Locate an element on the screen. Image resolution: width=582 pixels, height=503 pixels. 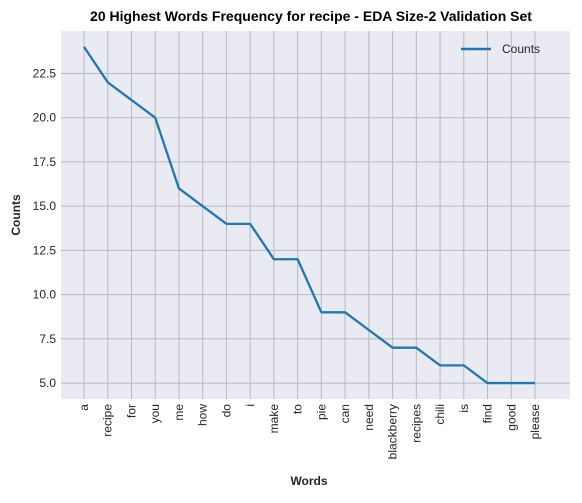
y-tick-label: 20.0 is located at coordinates (45, 118).